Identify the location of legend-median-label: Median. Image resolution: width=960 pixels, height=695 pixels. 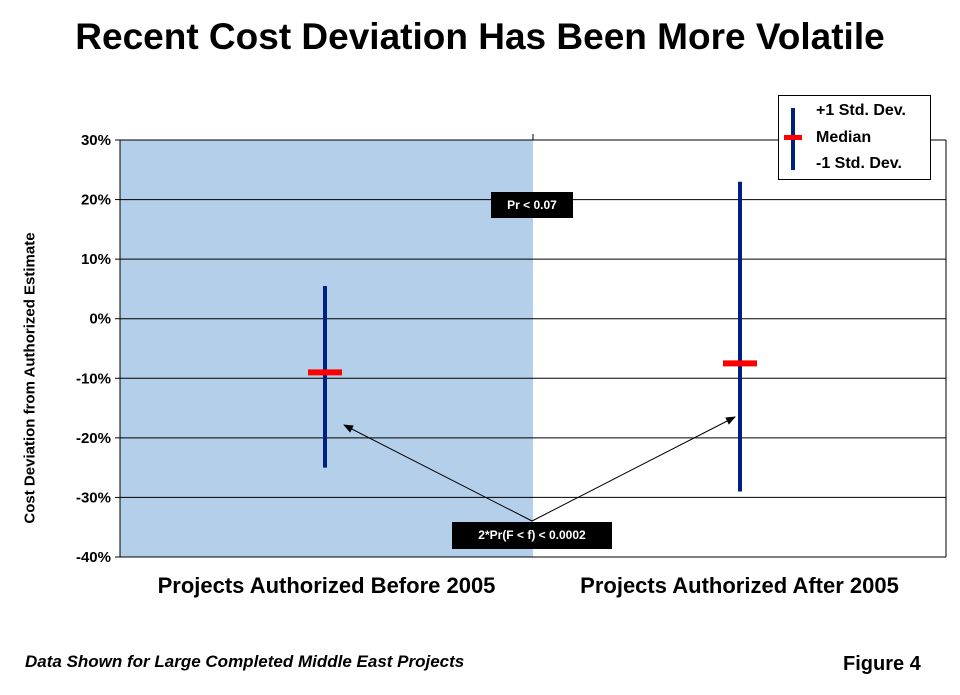
(844, 137).